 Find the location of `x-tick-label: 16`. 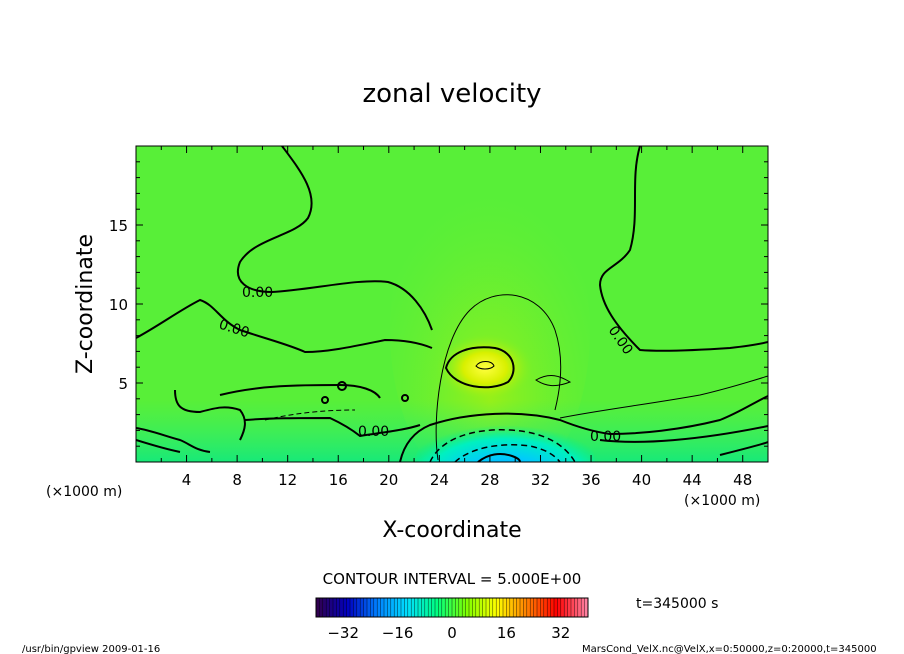

x-tick-label: 16 is located at coordinates (338, 480).